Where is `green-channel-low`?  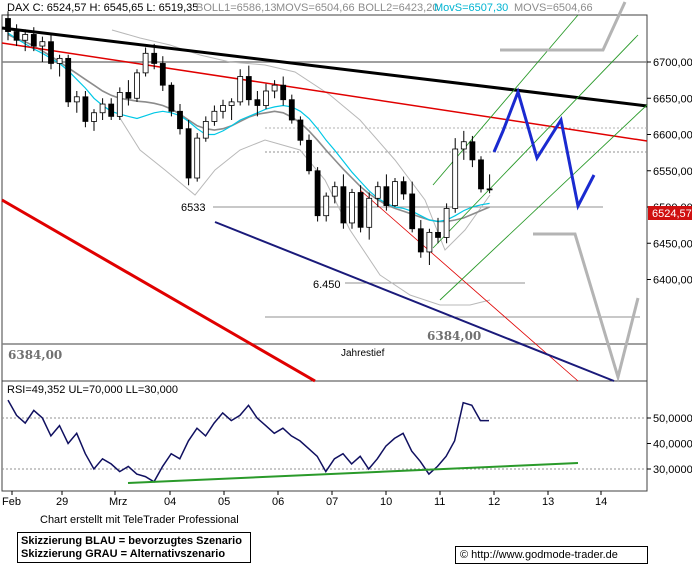 green-channel-low is located at coordinates (543, 202).